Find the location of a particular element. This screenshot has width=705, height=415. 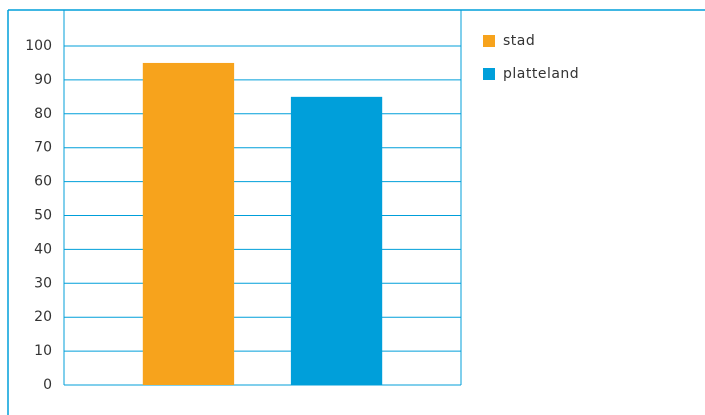

y-tick-label: 50 is located at coordinates (43, 216).